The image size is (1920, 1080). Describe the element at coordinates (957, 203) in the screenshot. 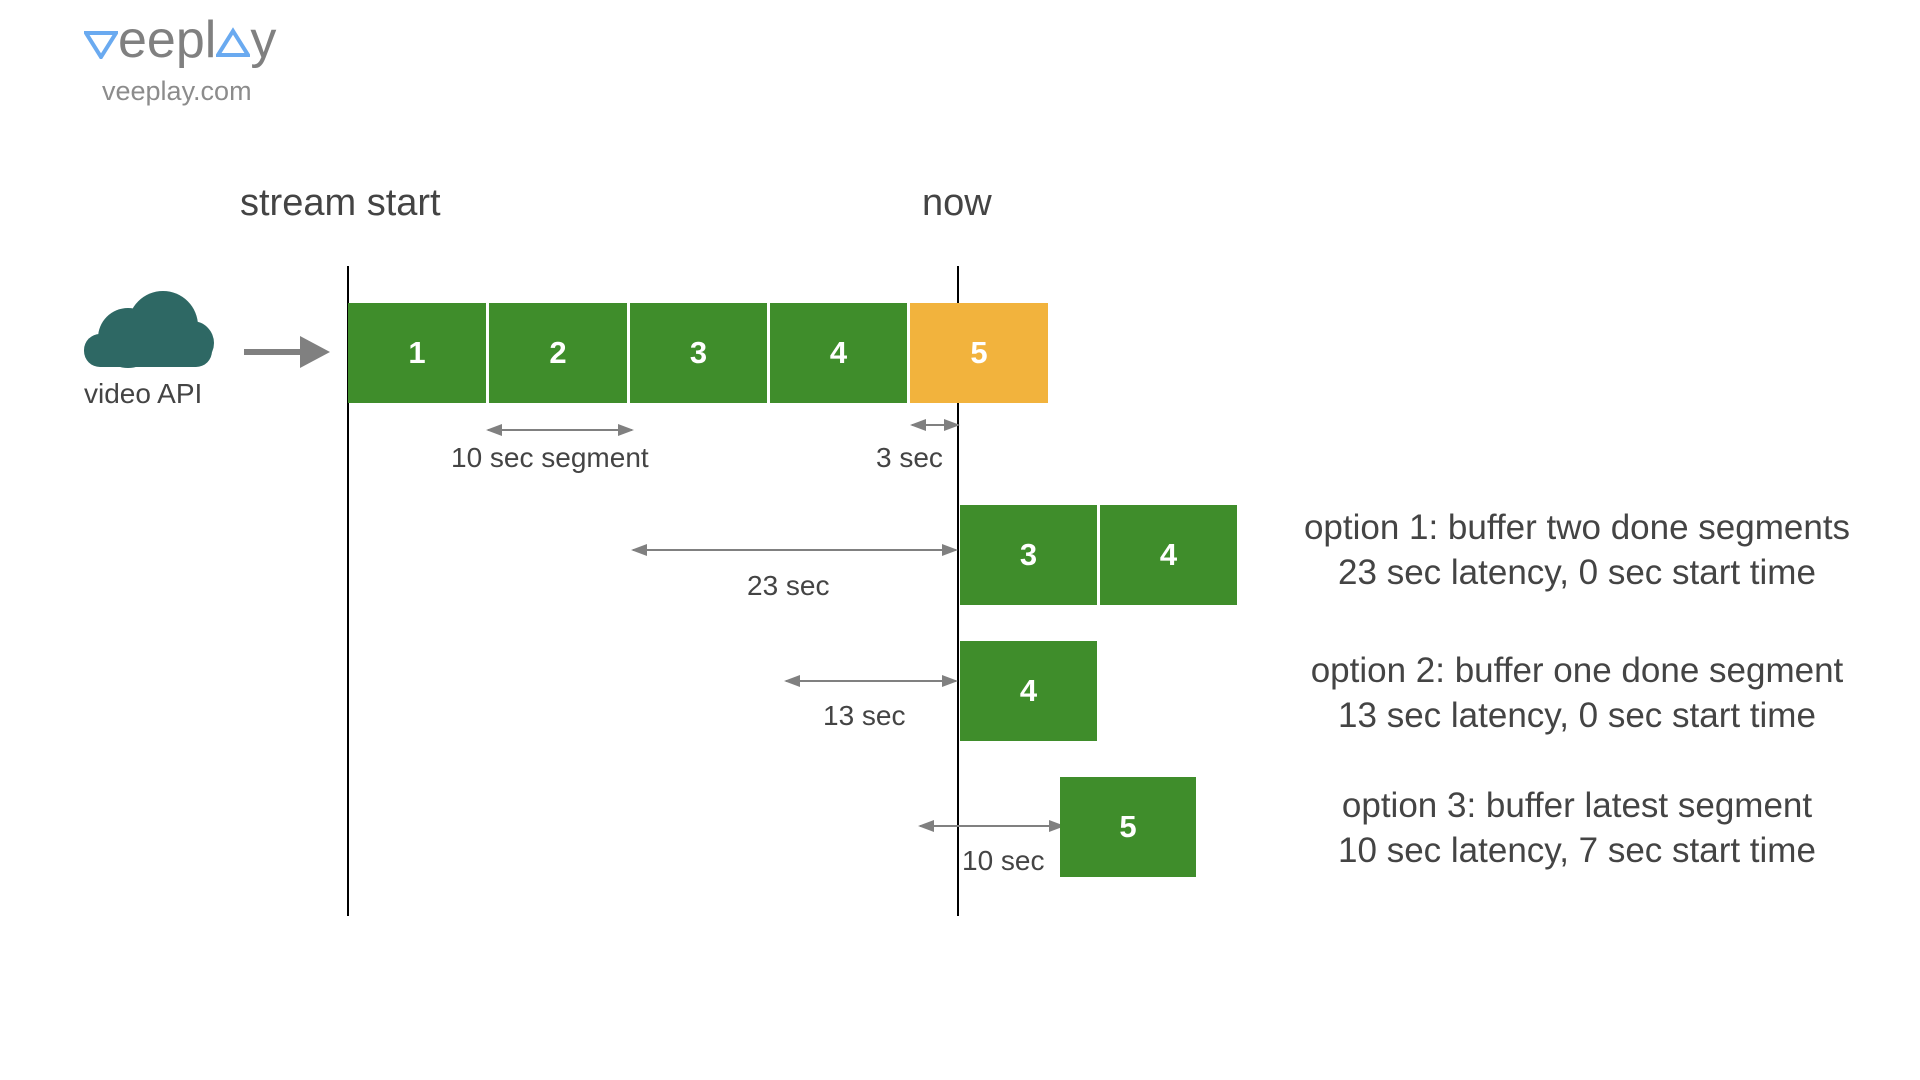

I see `now-label: now` at that location.